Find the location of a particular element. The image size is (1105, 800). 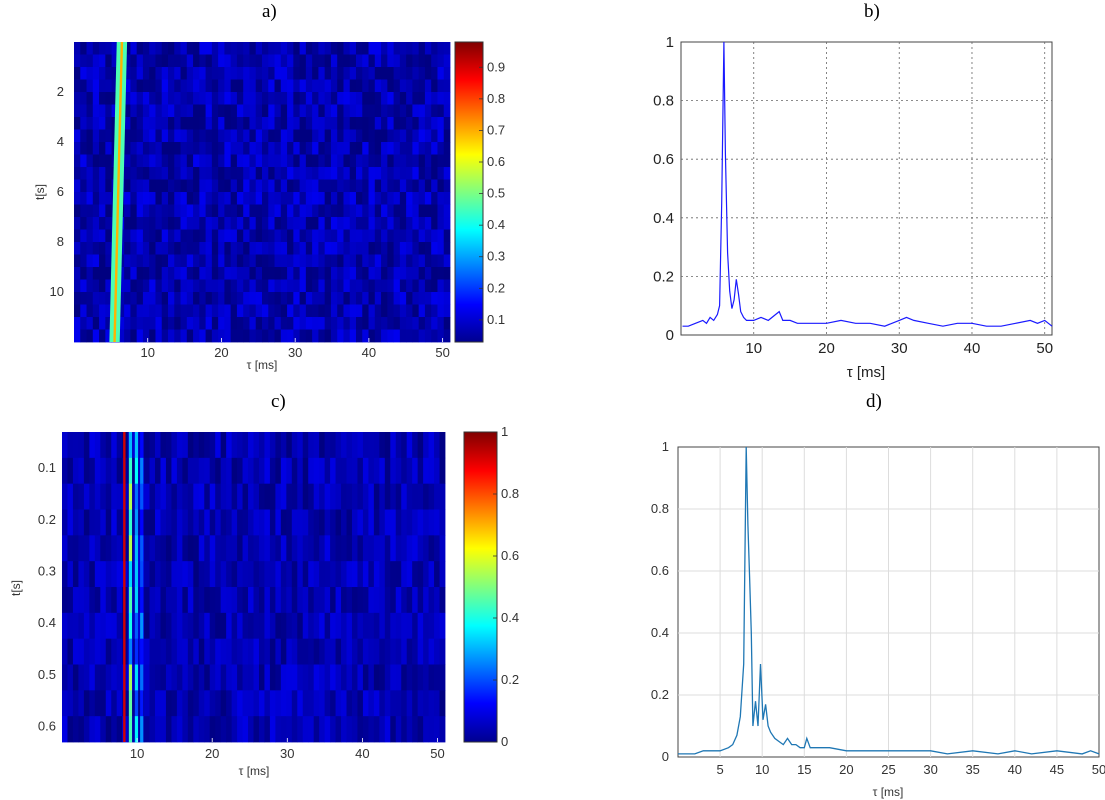

colorbar-tick-label-c: 0.8 is located at coordinates (510, 493).